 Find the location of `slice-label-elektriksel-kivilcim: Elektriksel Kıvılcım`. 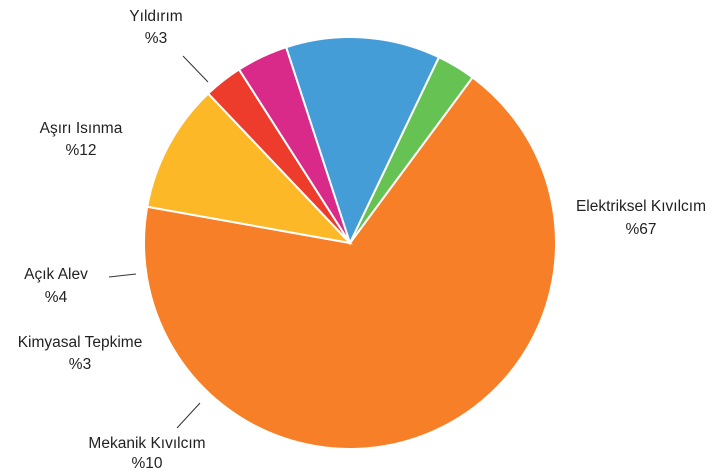

slice-label-elektriksel-kivilcim: Elektriksel Kıvılcım is located at coordinates (641, 206).